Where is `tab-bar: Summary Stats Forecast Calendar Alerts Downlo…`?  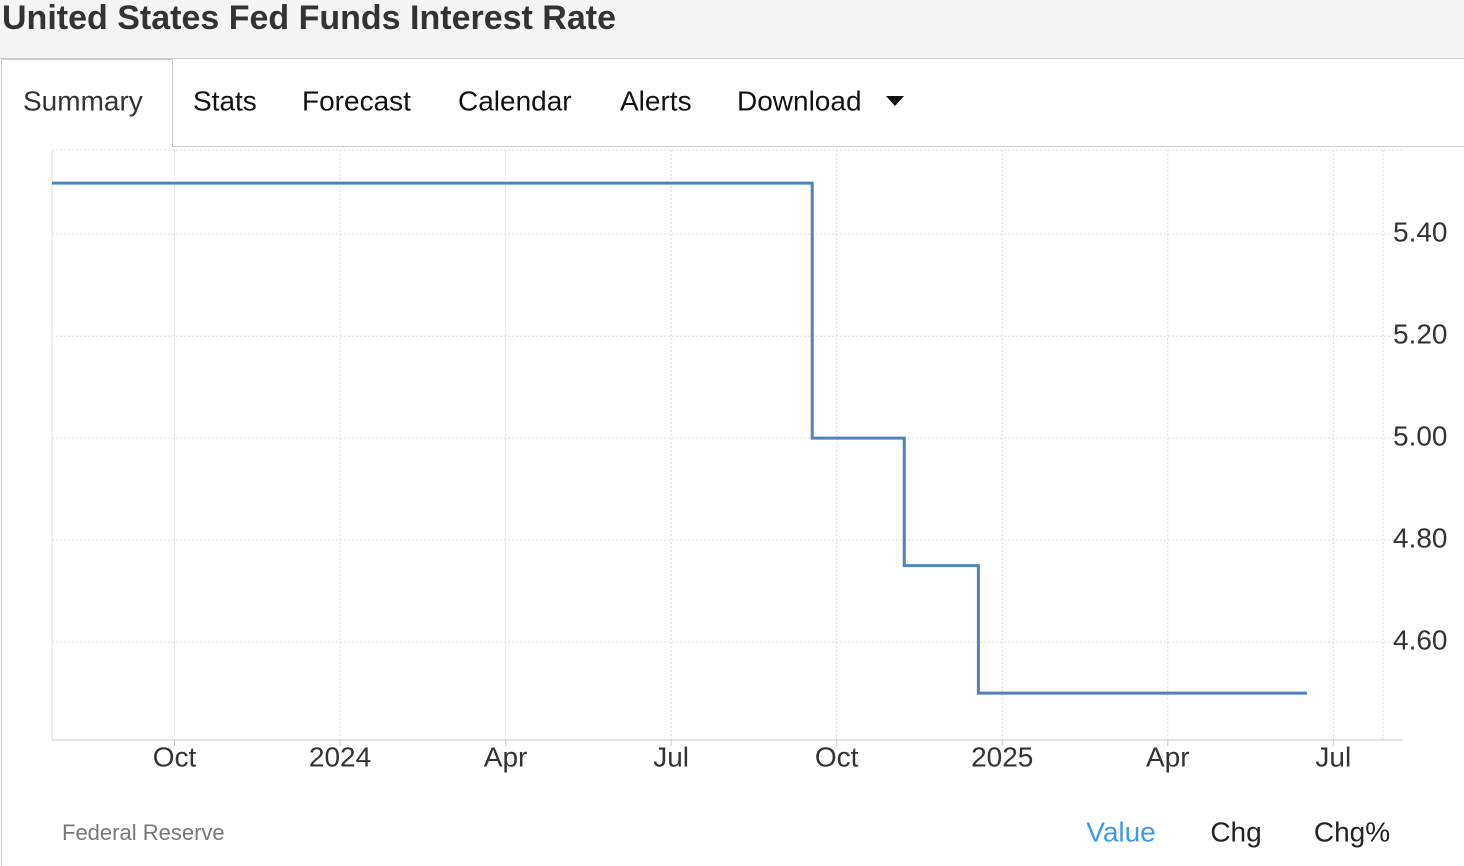
tab-bar: Summary Stats Forecast Calendar Alerts Downlo… is located at coordinates (442, 100).